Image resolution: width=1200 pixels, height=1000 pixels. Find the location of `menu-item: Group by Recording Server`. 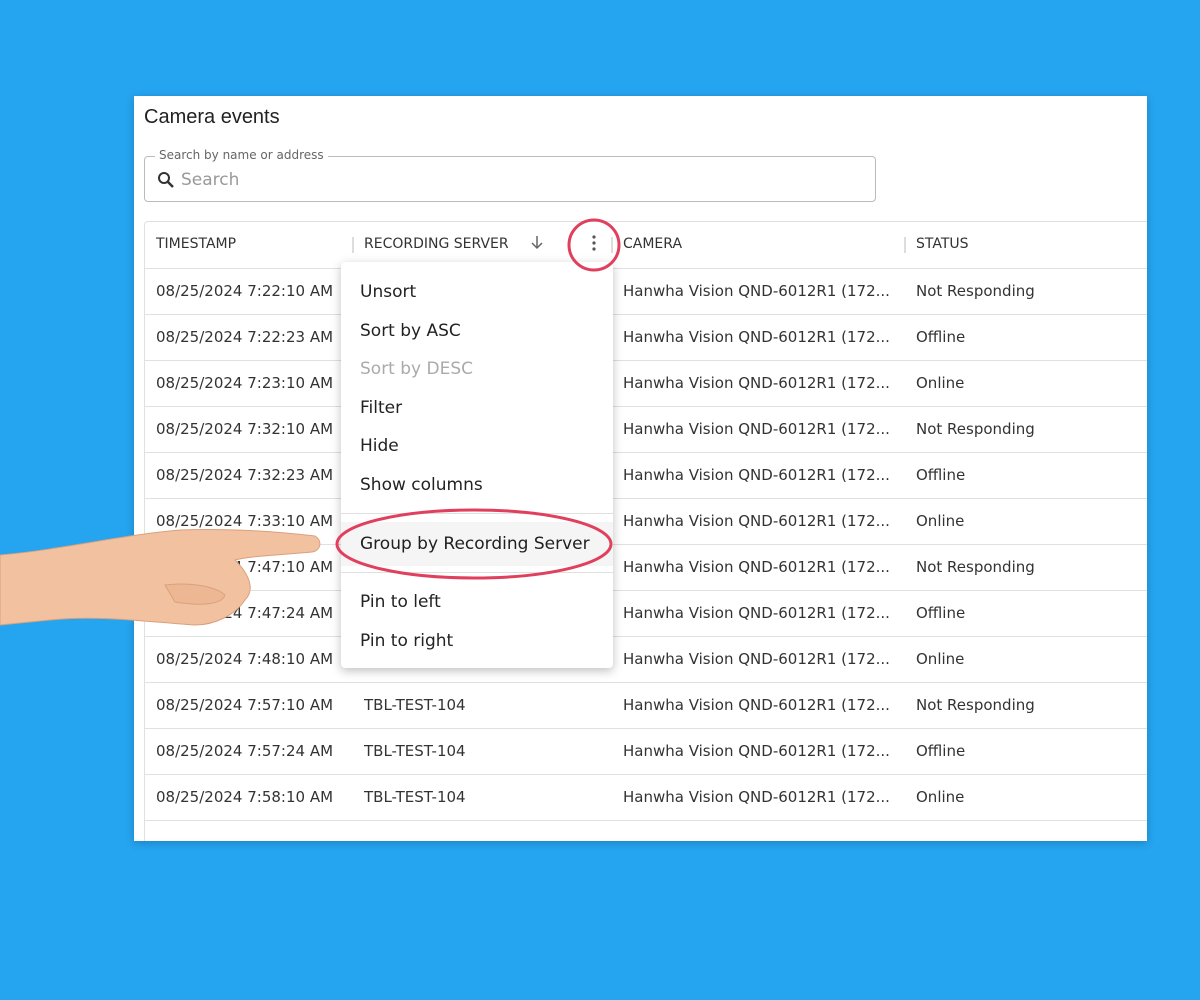

menu-item: Group by Recording Server is located at coordinates (475, 544).